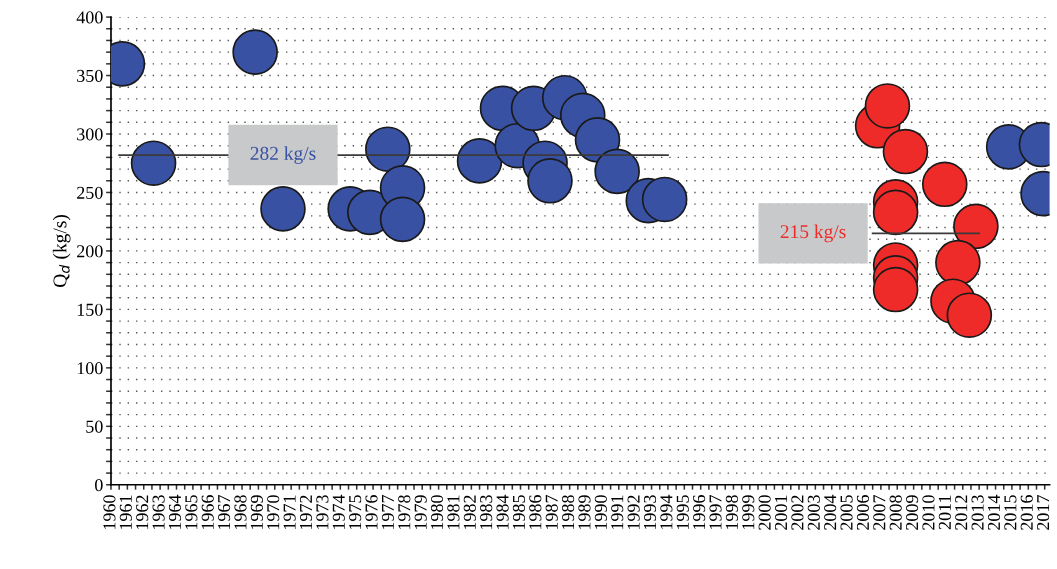 Image resolution: width=1057 pixels, height=569 pixels. I want to click on x-tick-label: 2015, so click(1010, 512).